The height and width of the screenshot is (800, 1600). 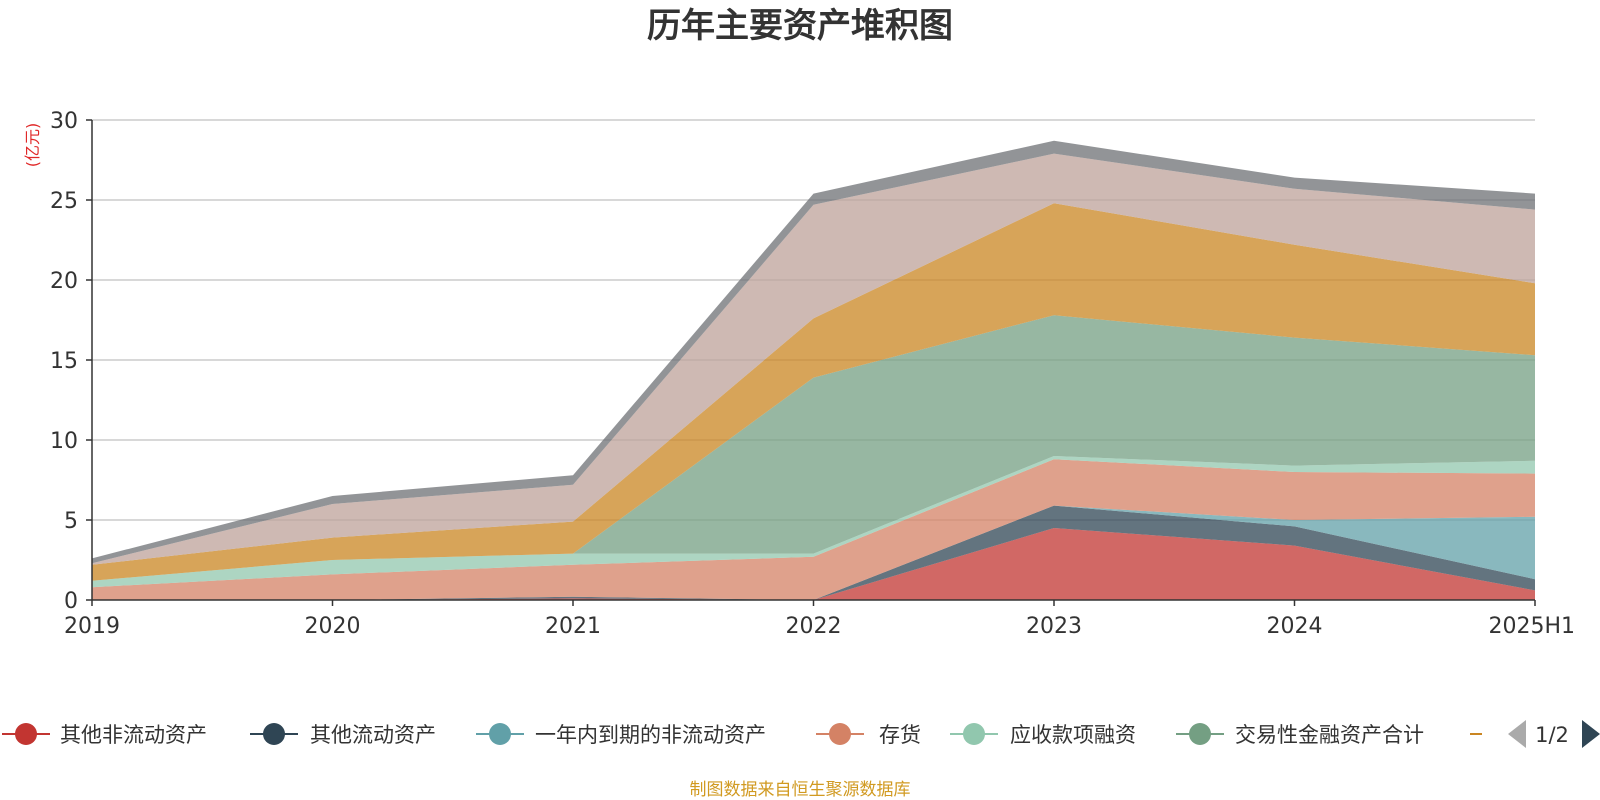 I want to click on x-tick-label: 2021, so click(x=573, y=626).